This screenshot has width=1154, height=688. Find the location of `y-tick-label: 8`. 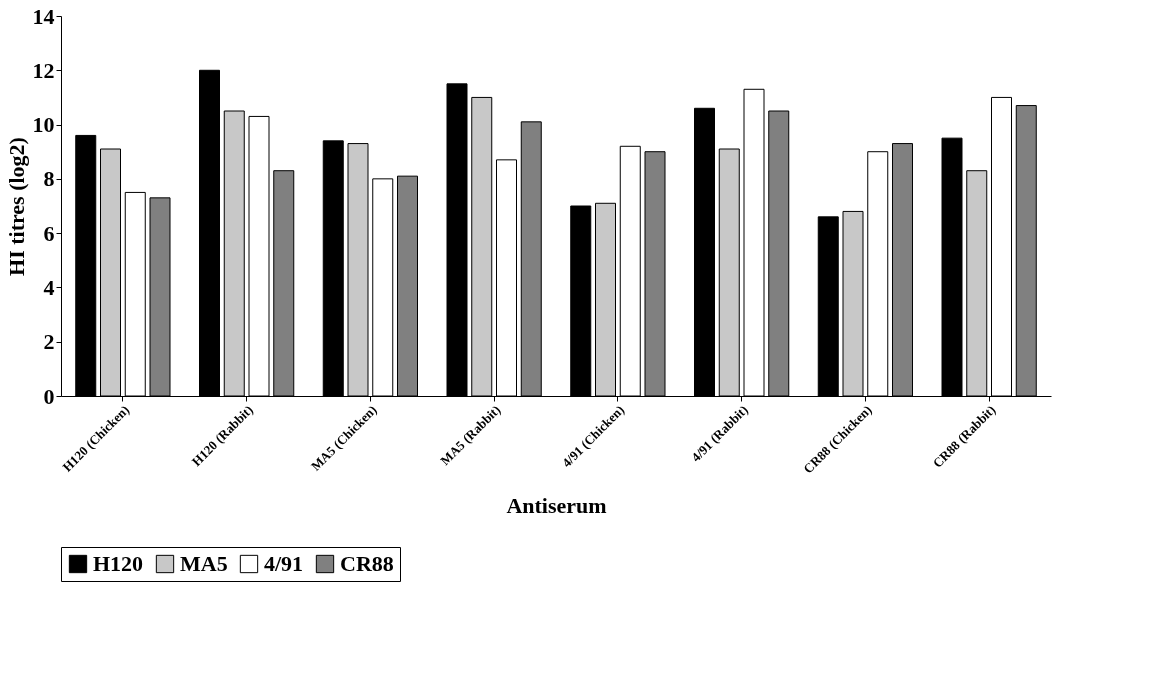

y-tick-label: 8 is located at coordinates (49, 179).